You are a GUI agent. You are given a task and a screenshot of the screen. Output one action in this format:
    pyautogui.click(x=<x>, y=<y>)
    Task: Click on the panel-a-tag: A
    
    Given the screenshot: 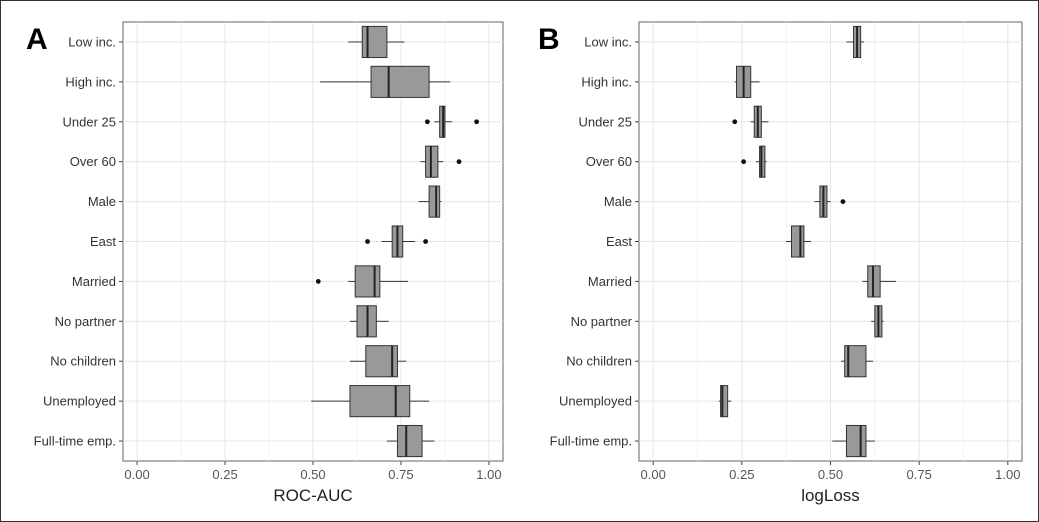 What is the action you would take?
    pyautogui.click(x=37, y=39)
    